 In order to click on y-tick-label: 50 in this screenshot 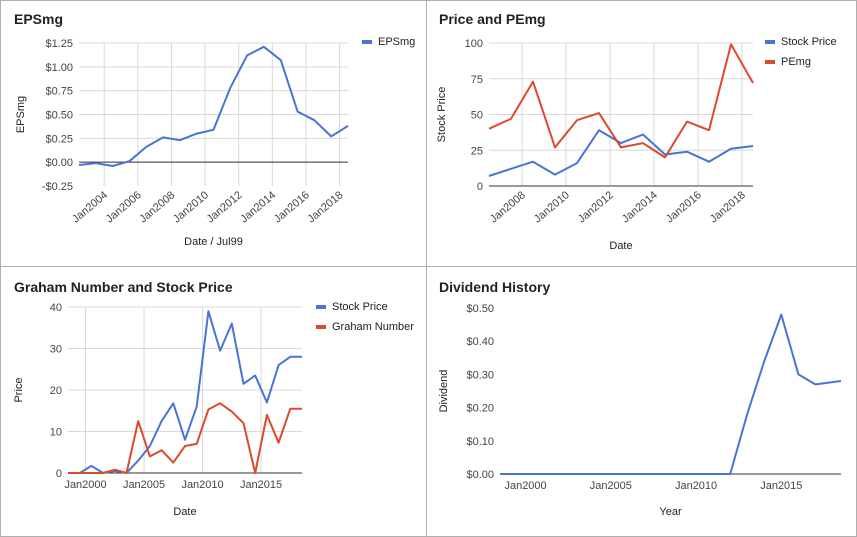, I will do `click(477, 116)`.